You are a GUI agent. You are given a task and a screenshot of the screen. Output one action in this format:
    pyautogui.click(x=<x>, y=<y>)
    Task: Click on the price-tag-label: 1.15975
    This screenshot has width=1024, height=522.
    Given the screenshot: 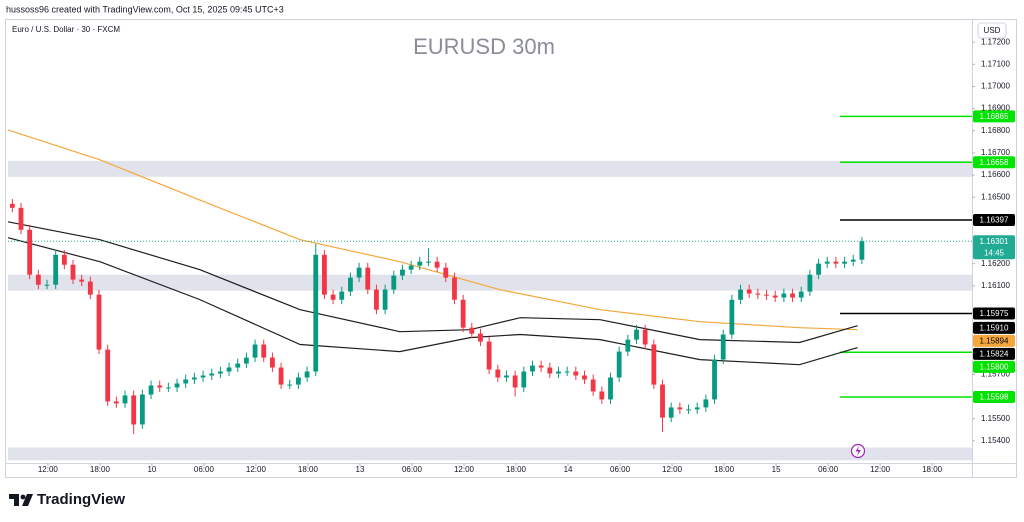 What is the action you would take?
    pyautogui.click(x=994, y=313)
    